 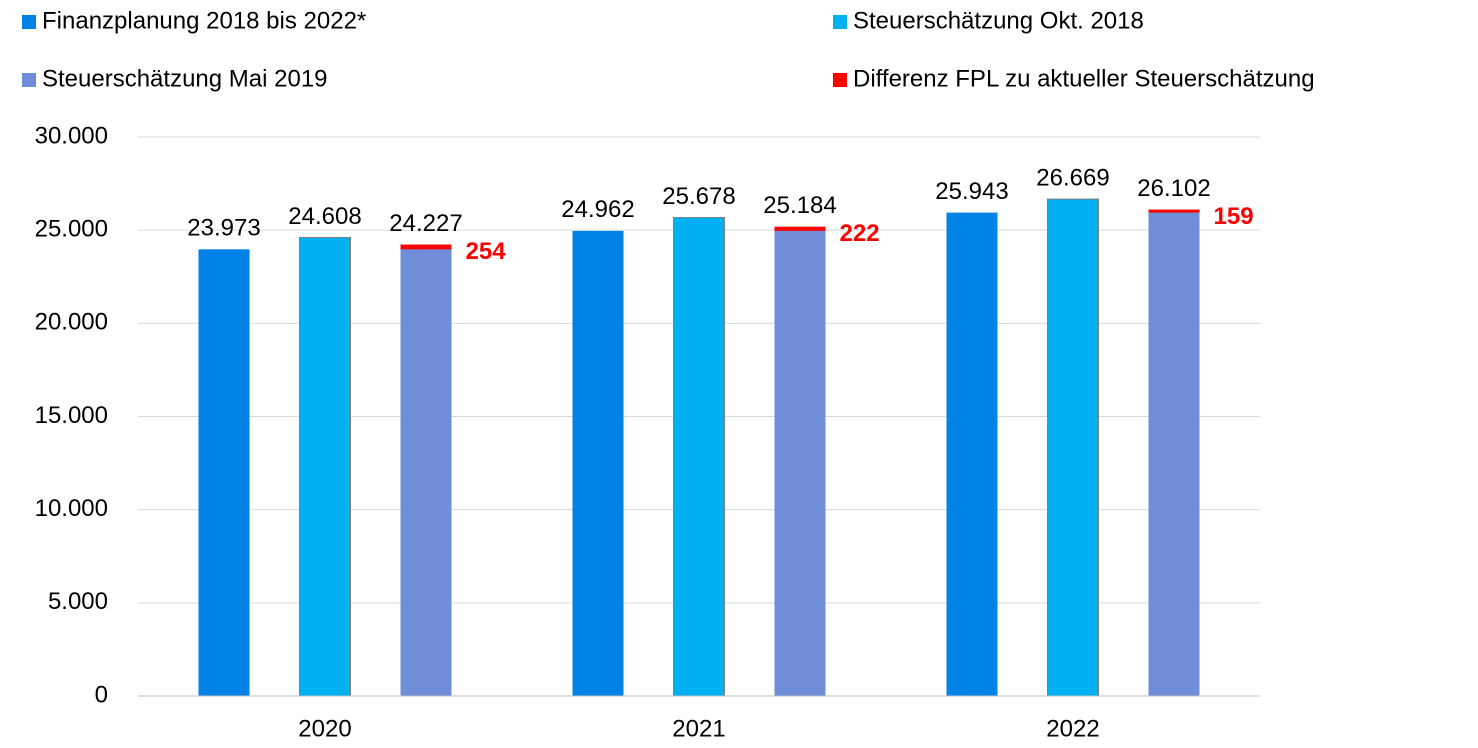 I want to click on y-tick-label: 0, so click(x=101, y=694).